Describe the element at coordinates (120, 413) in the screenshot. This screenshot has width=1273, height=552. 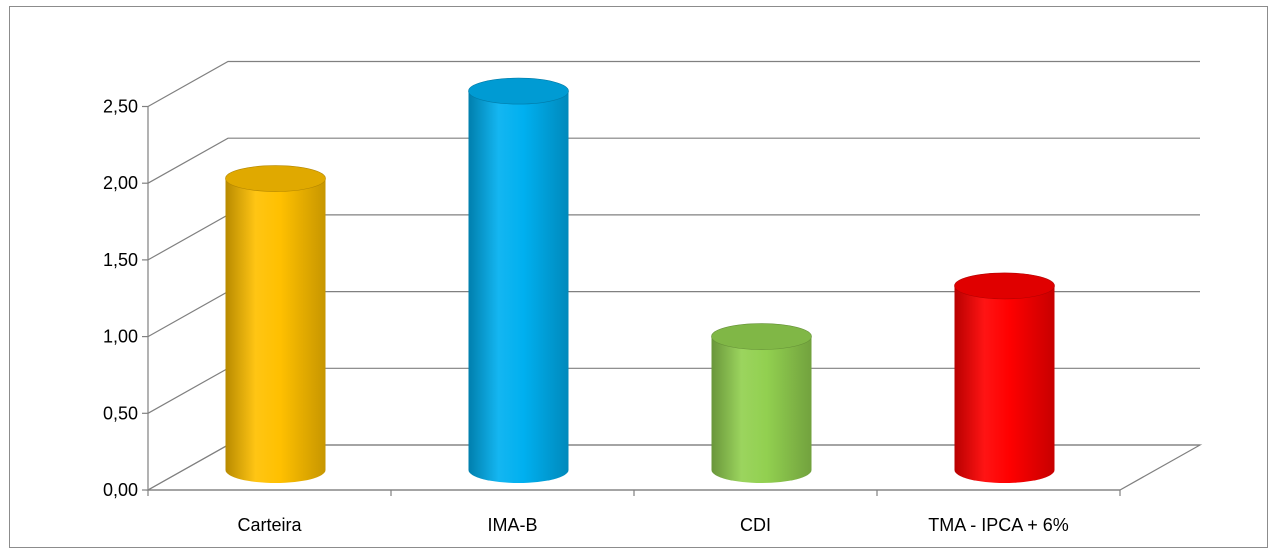
I see `y-tick-label: 0,50` at that location.